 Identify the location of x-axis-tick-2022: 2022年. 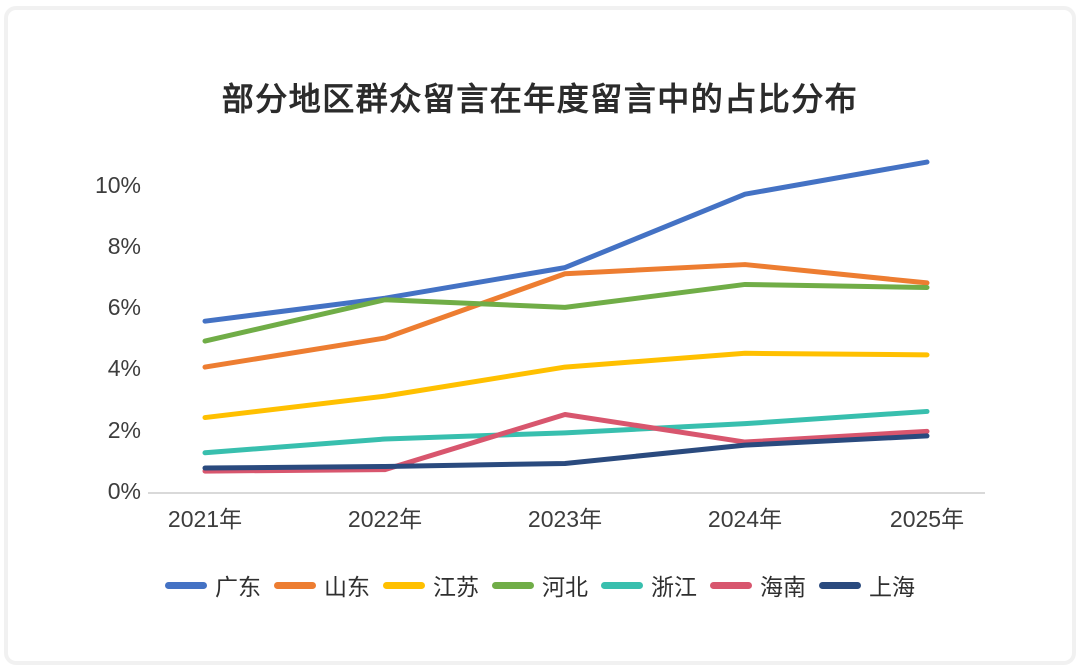
(385, 519).